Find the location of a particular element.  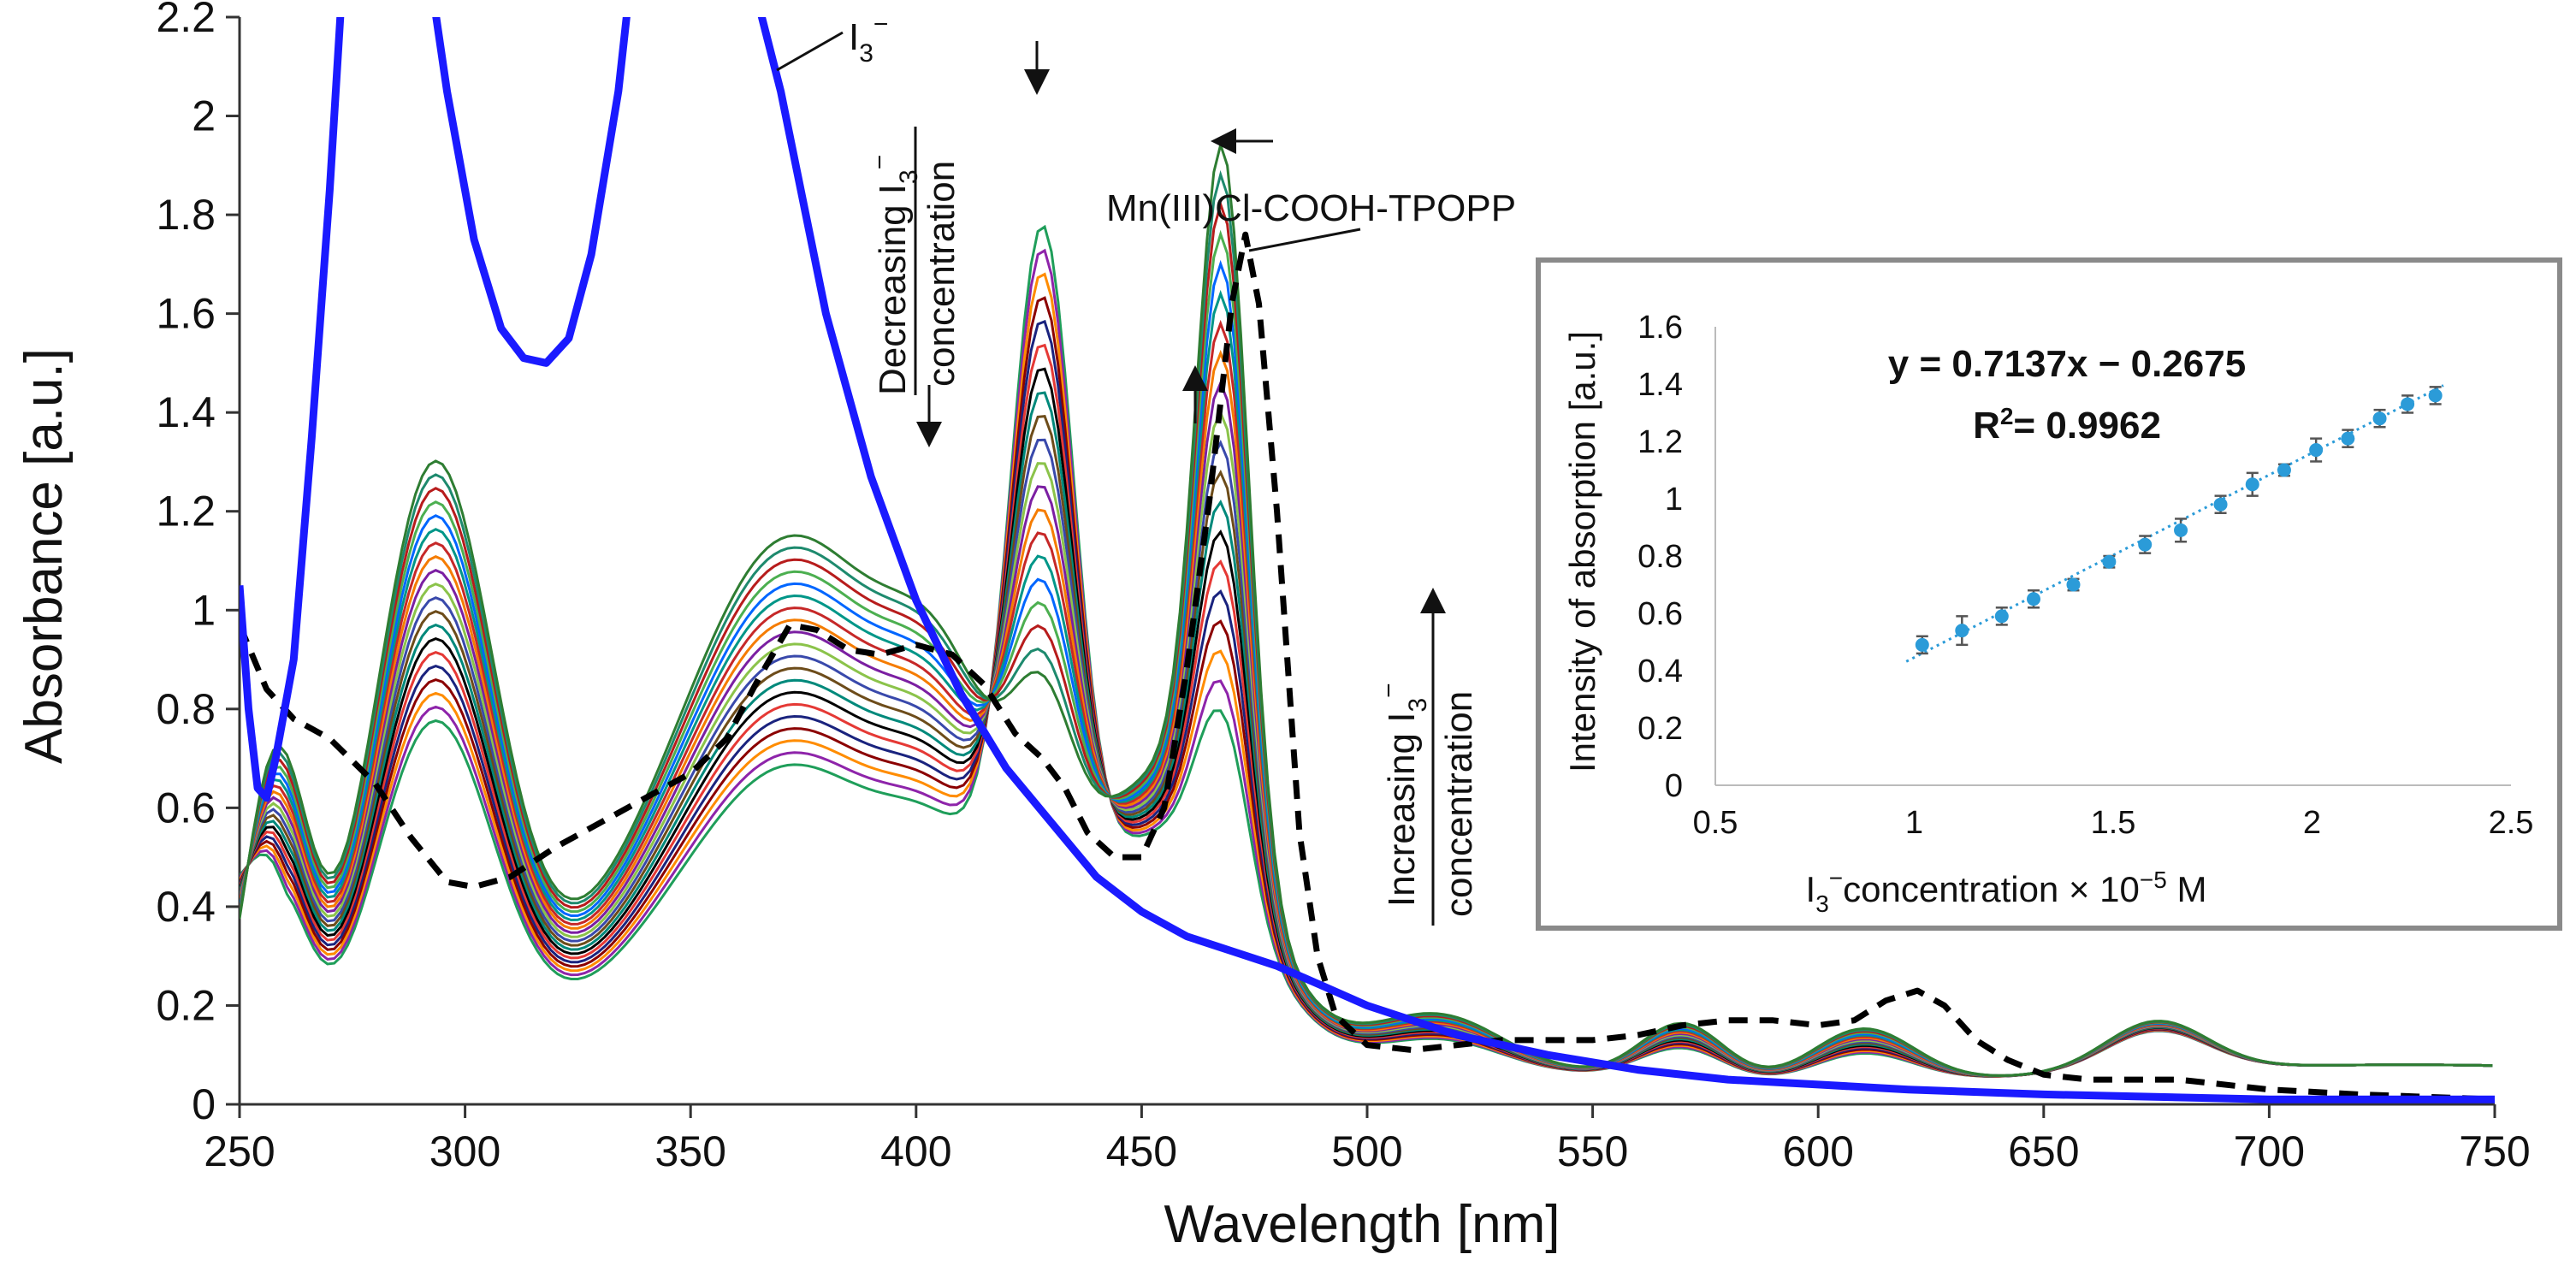

inset-r2: R2= 0.9962 is located at coordinates (2067, 425).